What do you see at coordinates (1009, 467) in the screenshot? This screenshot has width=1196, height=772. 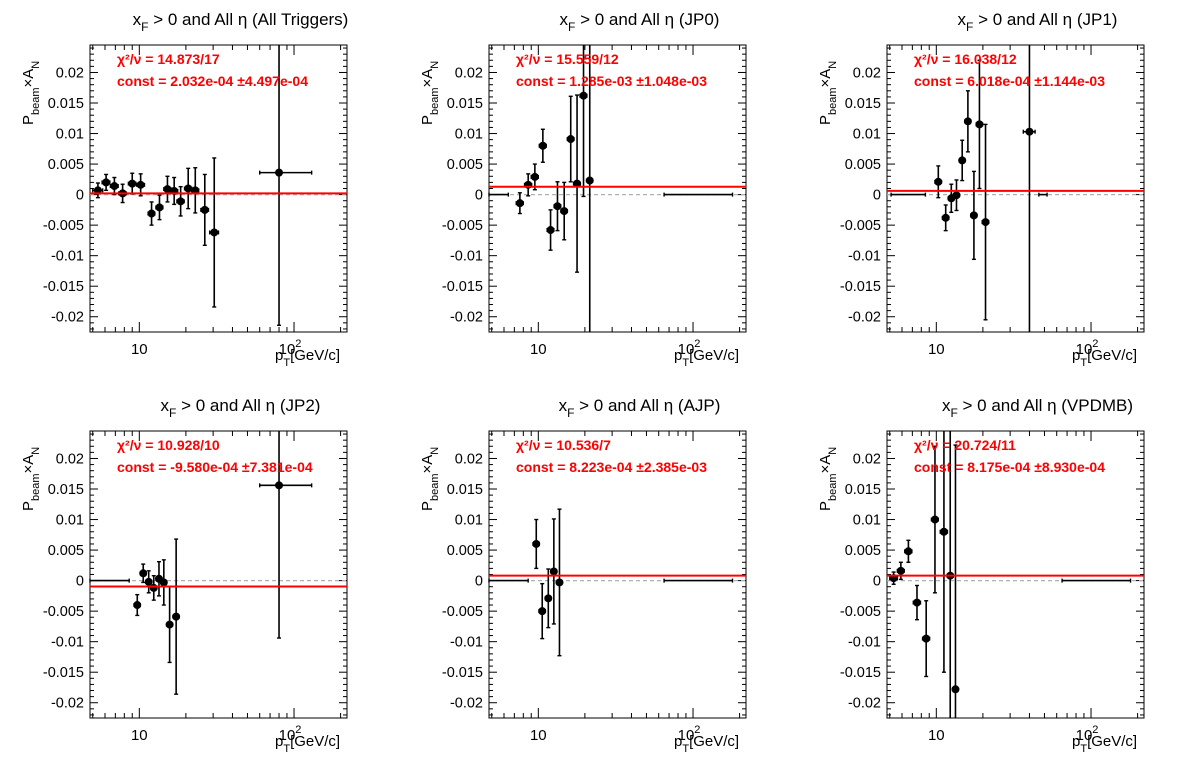 I see `fit-const-text: const = 8.175e-04 ±8.930e-04` at bounding box center [1009, 467].